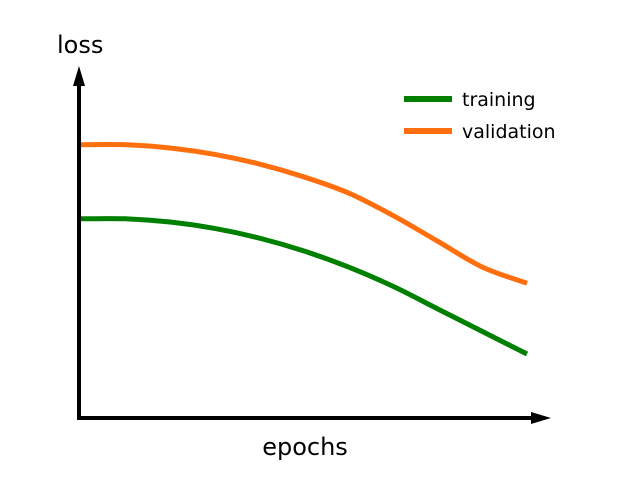  What do you see at coordinates (541, 418) in the screenshot?
I see `x-axis-arrow` at bounding box center [541, 418].